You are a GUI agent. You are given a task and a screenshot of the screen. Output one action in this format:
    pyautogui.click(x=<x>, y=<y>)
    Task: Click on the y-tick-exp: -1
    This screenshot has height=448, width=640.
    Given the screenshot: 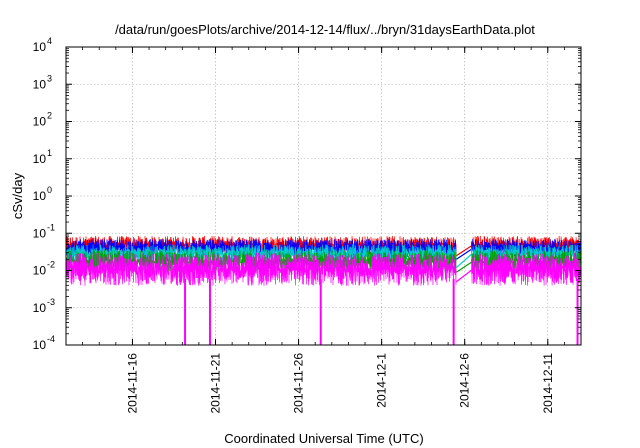 What is the action you would take?
    pyautogui.click(x=51, y=227)
    